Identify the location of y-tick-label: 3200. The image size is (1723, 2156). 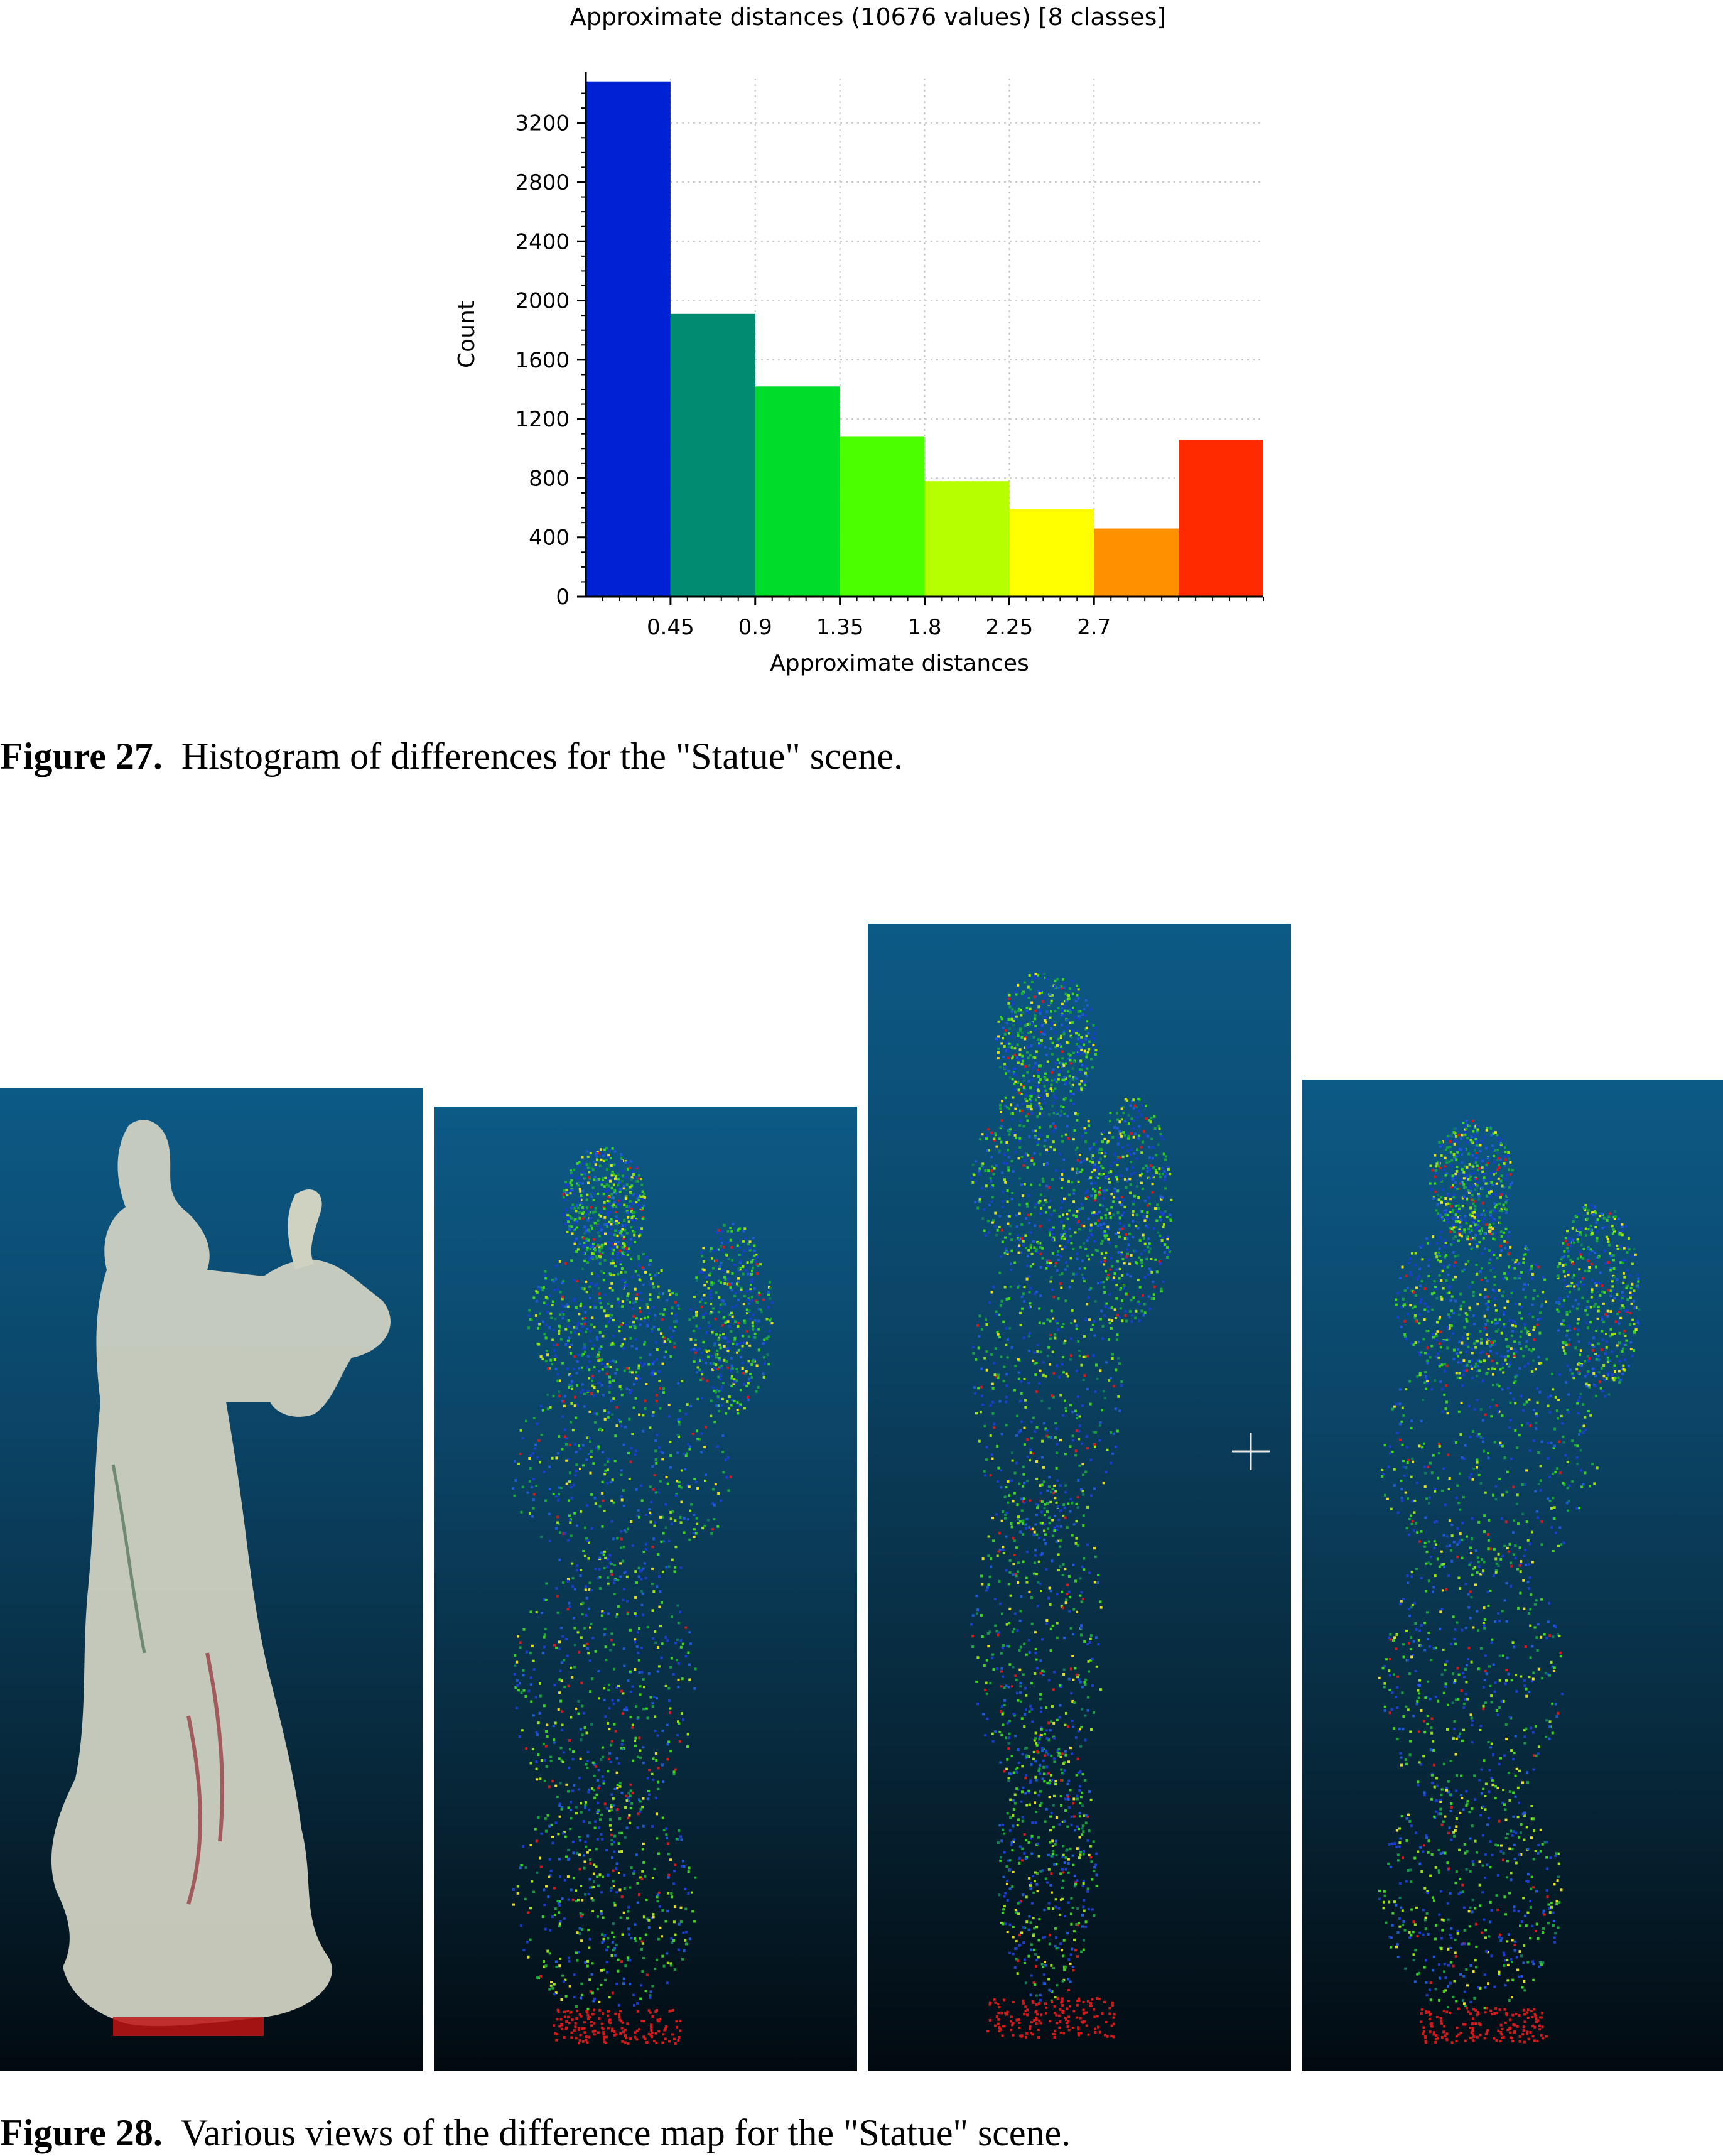
(542, 123).